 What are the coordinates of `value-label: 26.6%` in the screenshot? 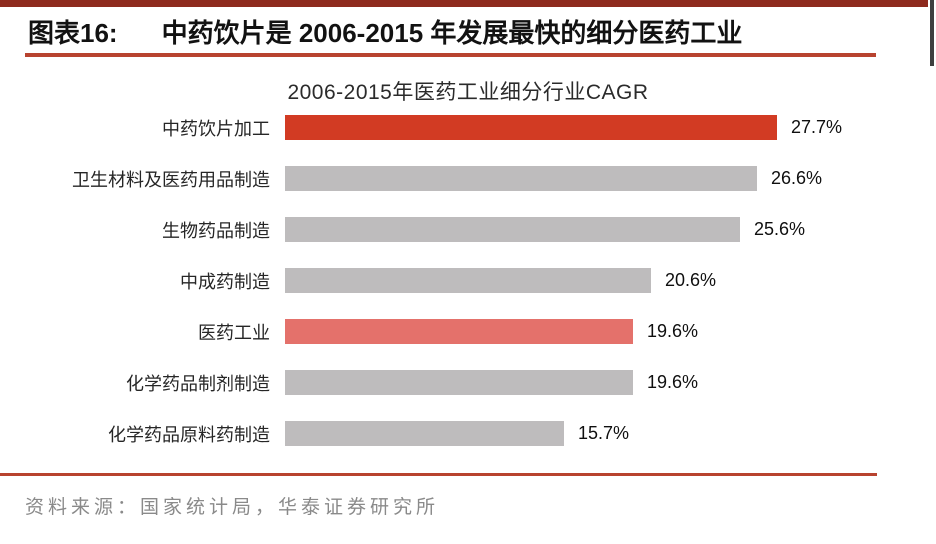 It's located at (797, 178).